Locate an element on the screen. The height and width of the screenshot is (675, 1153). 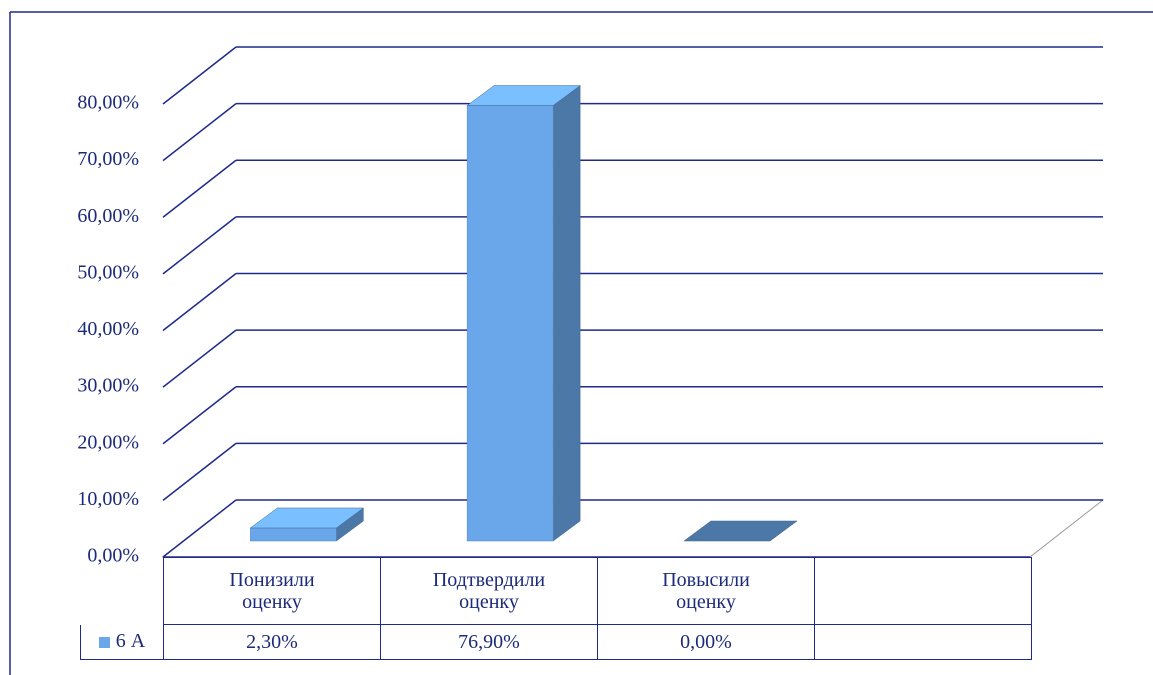
value-cell is located at coordinates (923, 642).